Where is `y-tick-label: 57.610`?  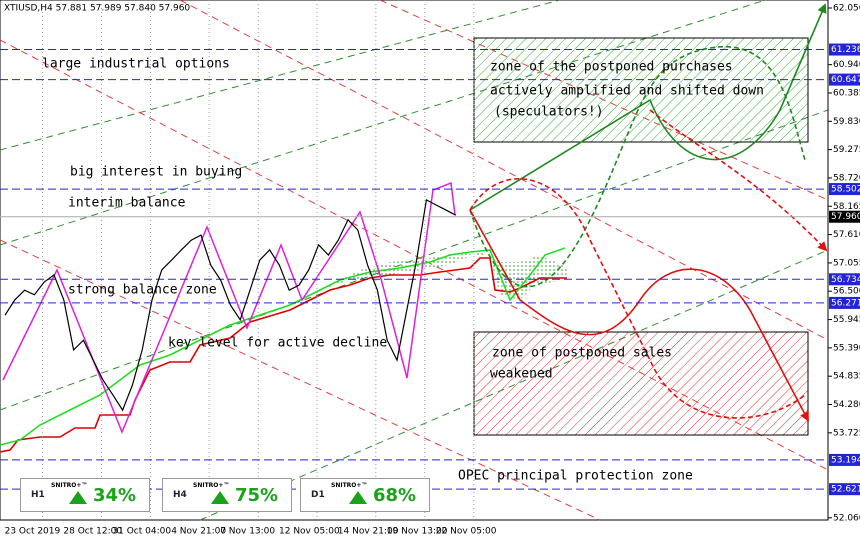 y-tick-label: 57.610 is located at coordinates (846, 235).